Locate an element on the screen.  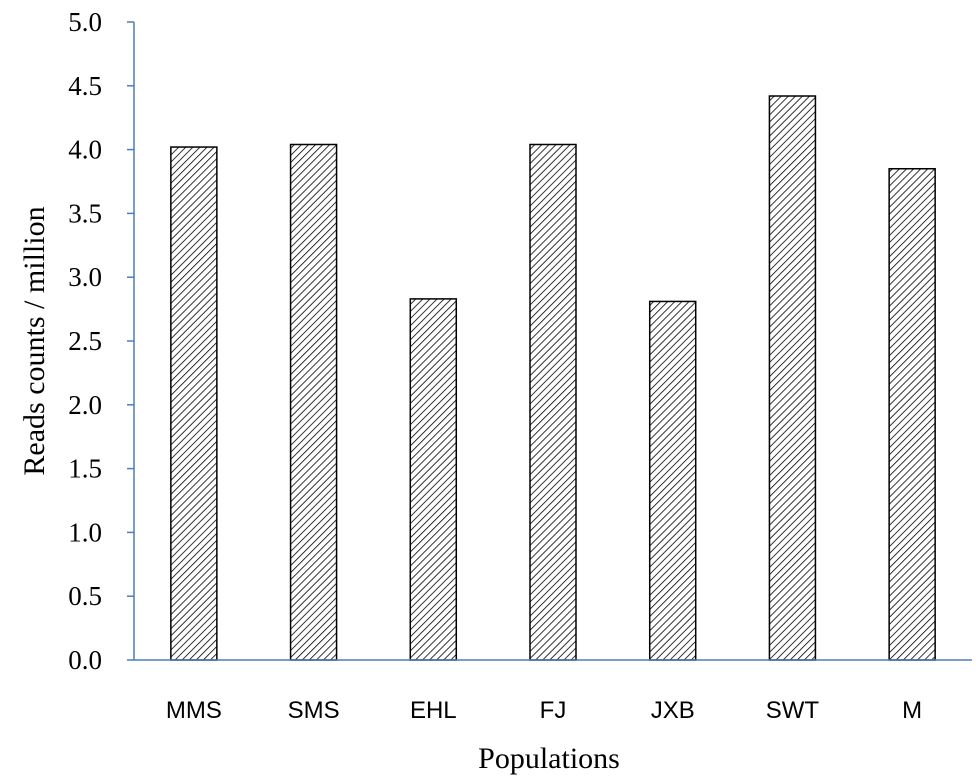
y-axis-title: Reads counts / million is located at coordinates (34, 340).